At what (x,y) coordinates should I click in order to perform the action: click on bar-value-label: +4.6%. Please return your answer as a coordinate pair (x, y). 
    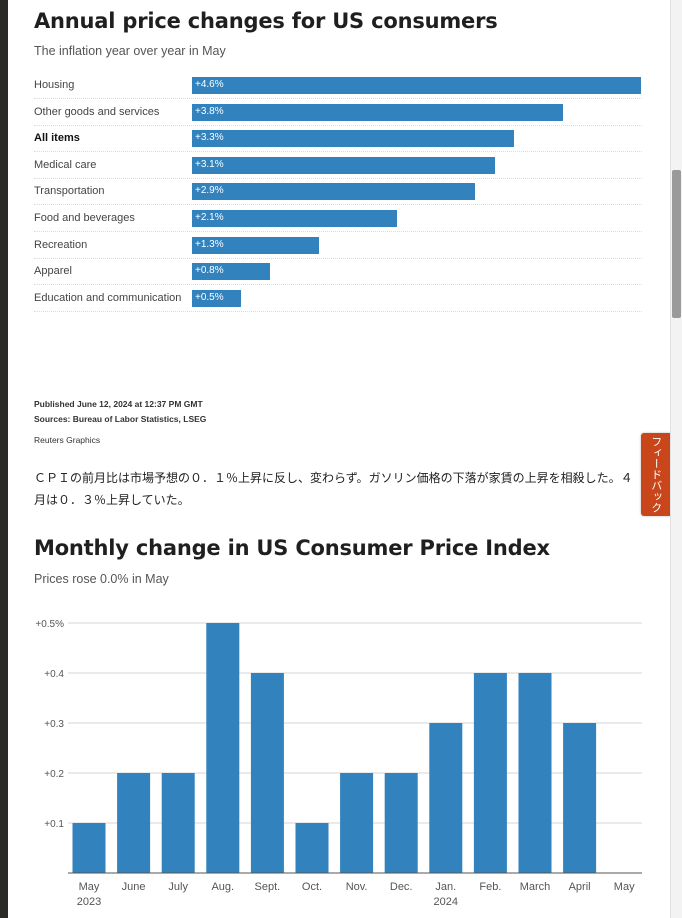
    Looking at the image, I should click on (209, 84).